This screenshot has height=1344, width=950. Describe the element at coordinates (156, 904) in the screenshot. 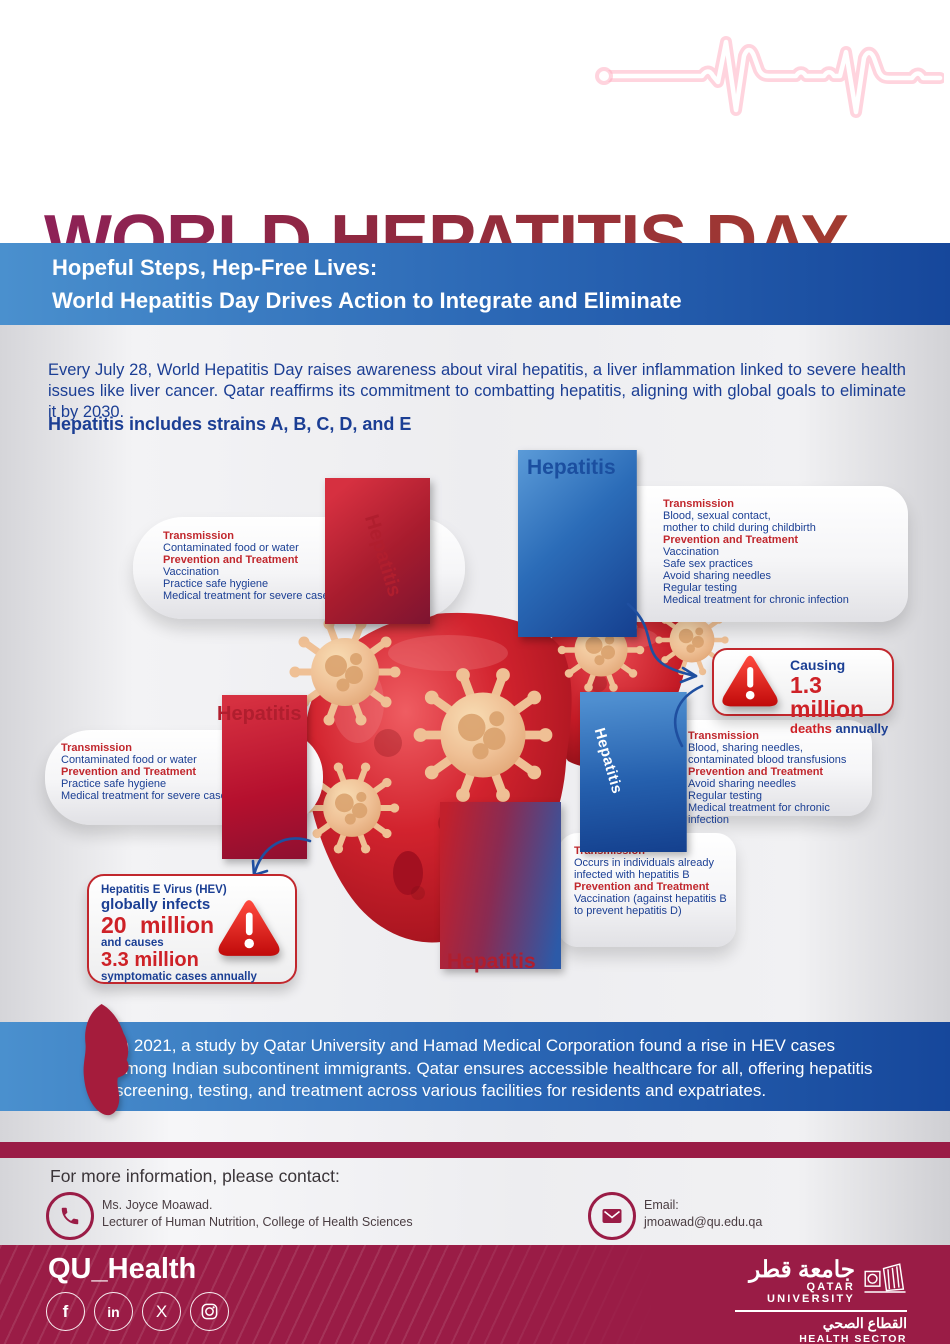

I see `hev-line1: globally infects` at that location.